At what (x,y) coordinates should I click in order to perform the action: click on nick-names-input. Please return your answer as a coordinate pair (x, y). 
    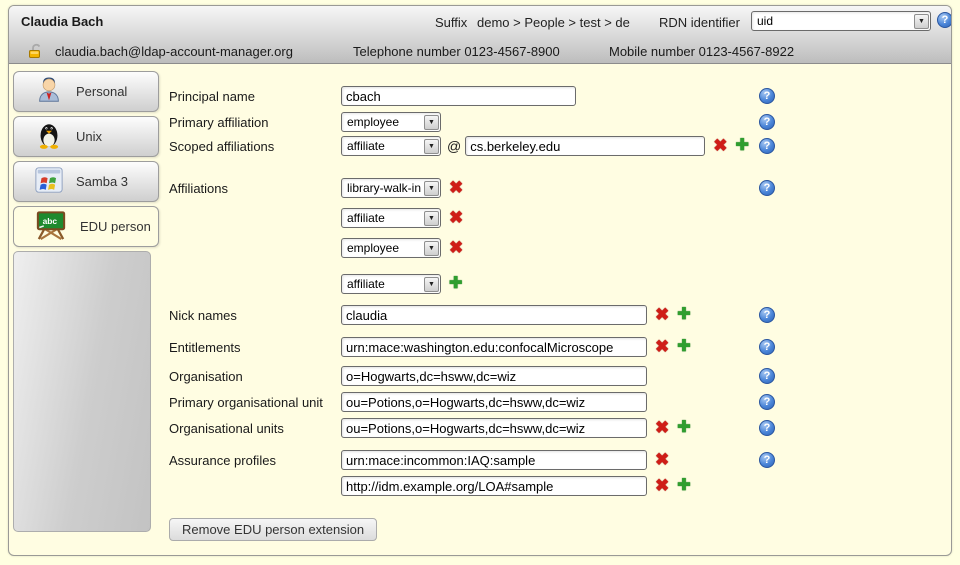
    Looking at the image, I should click on (494, 315).